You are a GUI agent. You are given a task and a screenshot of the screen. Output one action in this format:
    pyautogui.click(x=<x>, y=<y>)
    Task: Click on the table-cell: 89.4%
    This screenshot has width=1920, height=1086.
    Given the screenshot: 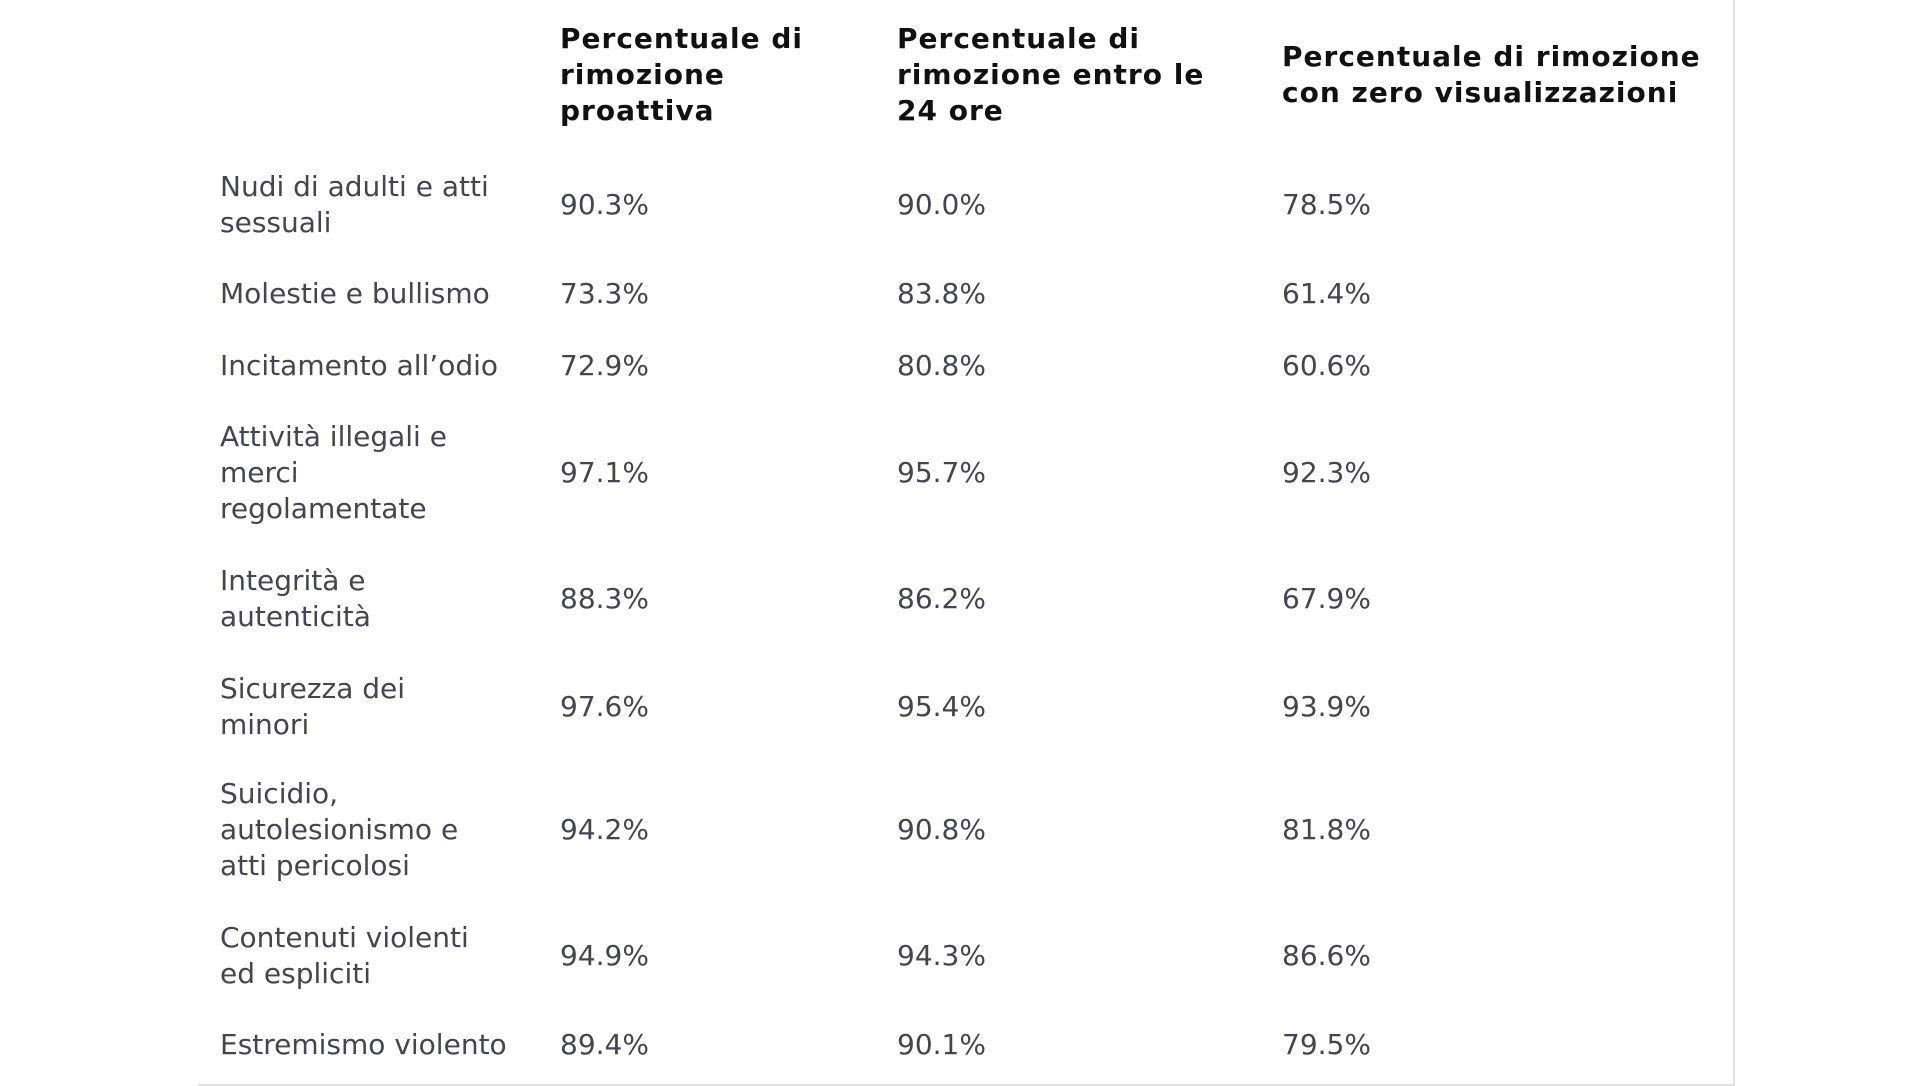 What is the action you would take?
    pyautogui.click(x=604, y=1044)
    